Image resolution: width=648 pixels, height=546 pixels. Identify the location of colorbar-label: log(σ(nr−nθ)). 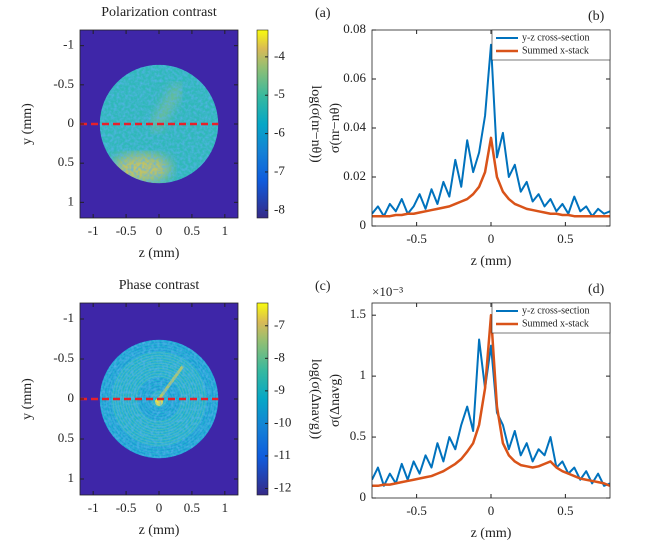
(315, 124).